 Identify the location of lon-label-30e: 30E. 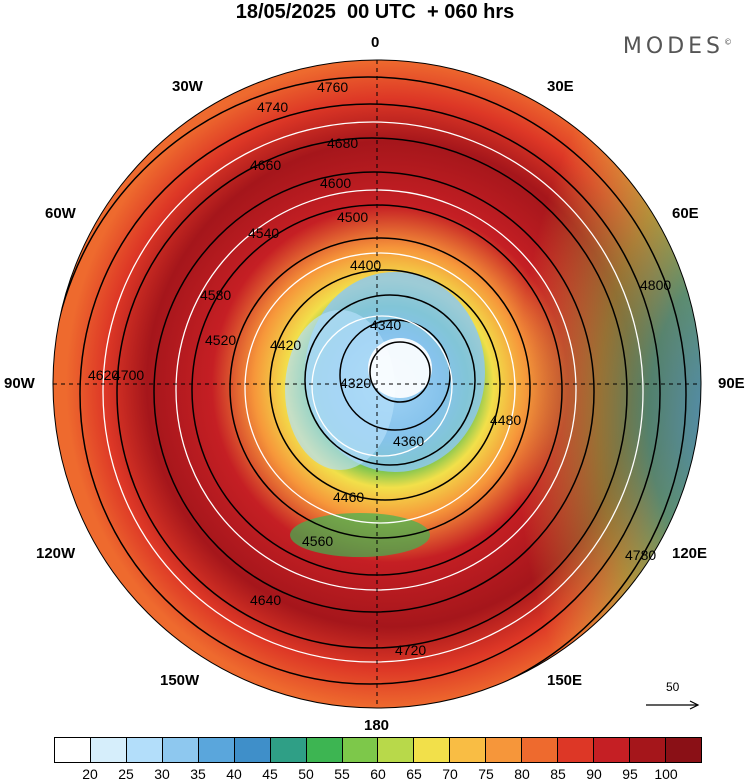
(560, 86).